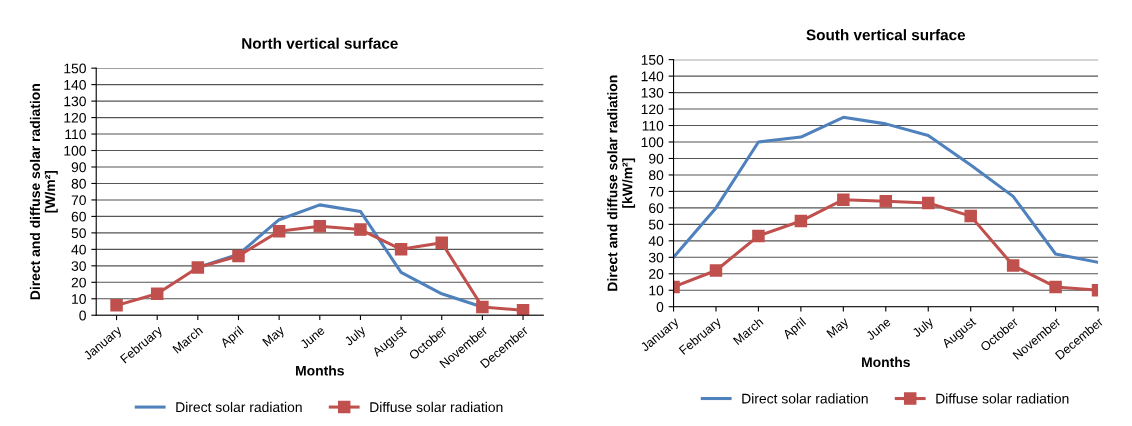 Image resolution: width=1132 pixels, height=426 pixels. What do you see at coordinates (886, 35) in the screenshot?
I see `chart-title: South vertical surface` at bounding box center [886, 35].